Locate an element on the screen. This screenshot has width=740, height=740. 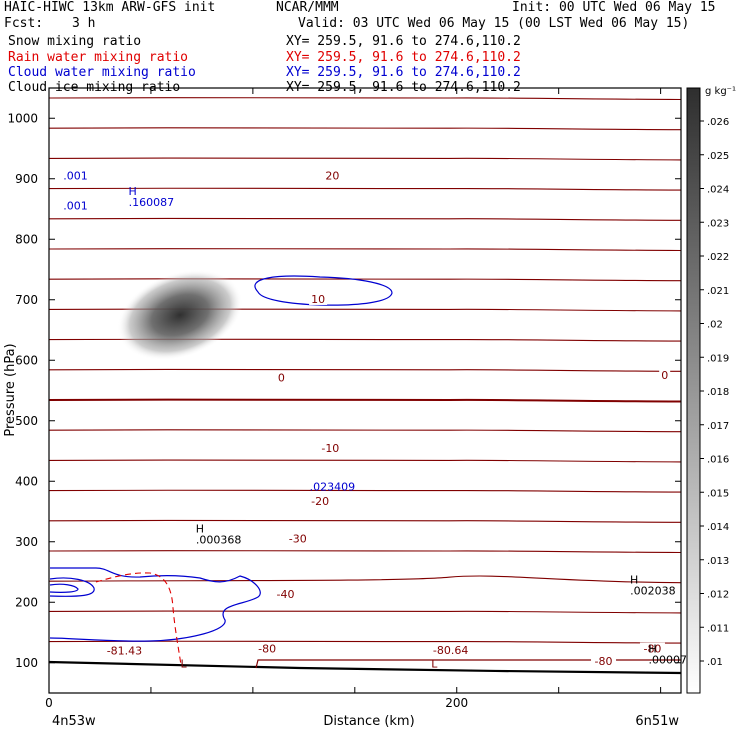
isotherm-label: -81.43 is located at coordinates (124, 650).